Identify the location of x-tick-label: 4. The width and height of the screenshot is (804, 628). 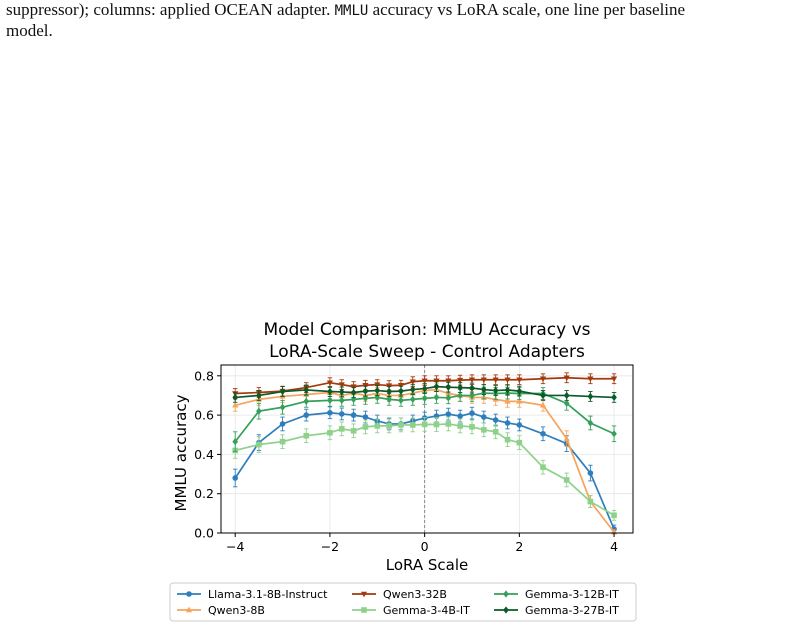
(614, 546).